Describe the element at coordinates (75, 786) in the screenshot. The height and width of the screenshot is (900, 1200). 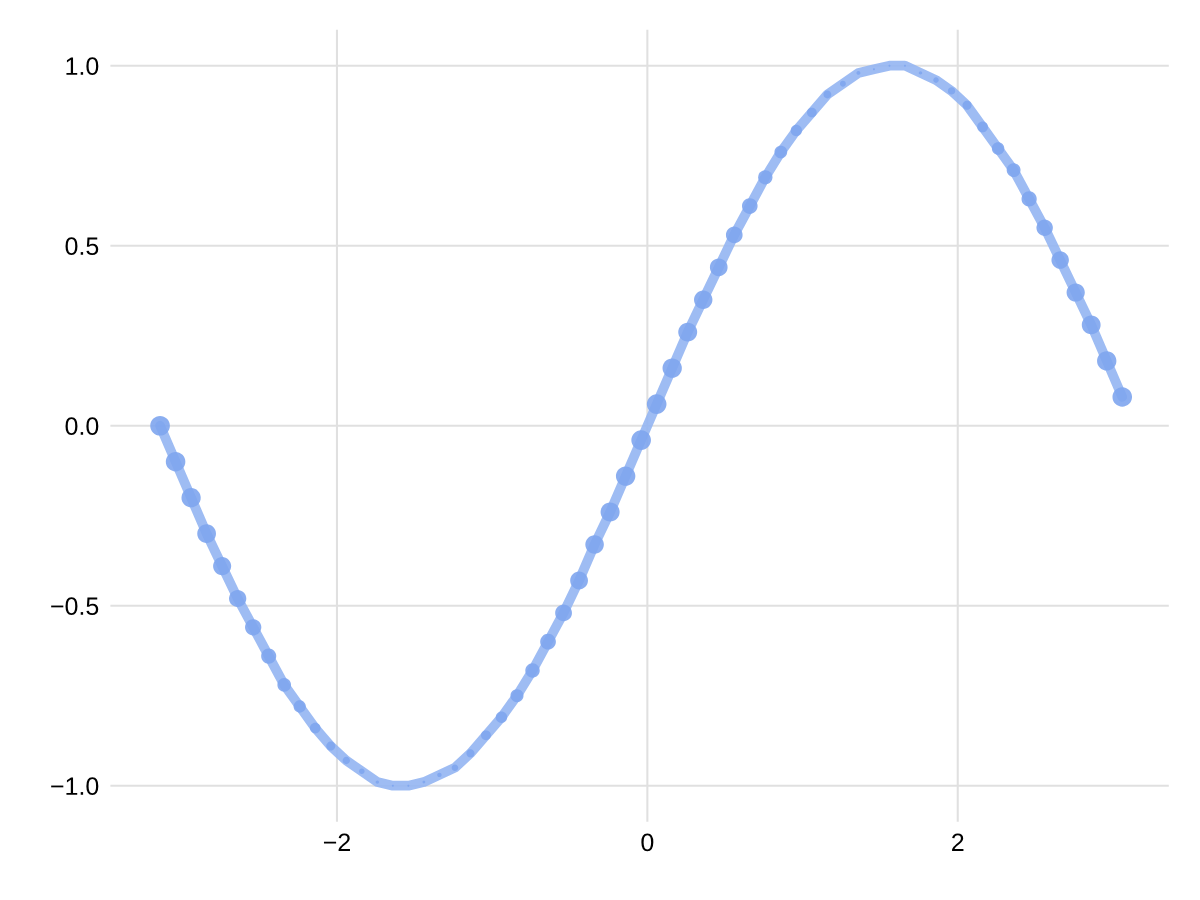
I see `y-tick-label: −1.0` at that location.